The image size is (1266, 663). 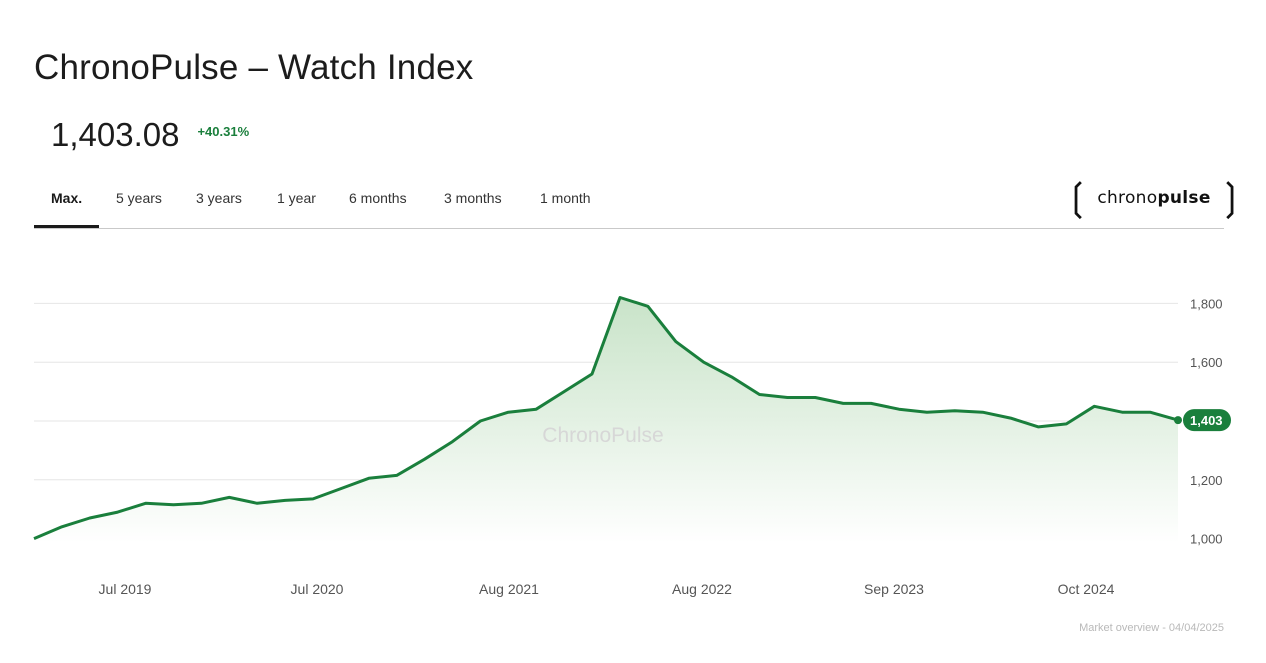 What do you see at coordinates (1206, 539) in the screenshot?
I see `y-tick-label: 1,000` at bounding box center [1206, 539].